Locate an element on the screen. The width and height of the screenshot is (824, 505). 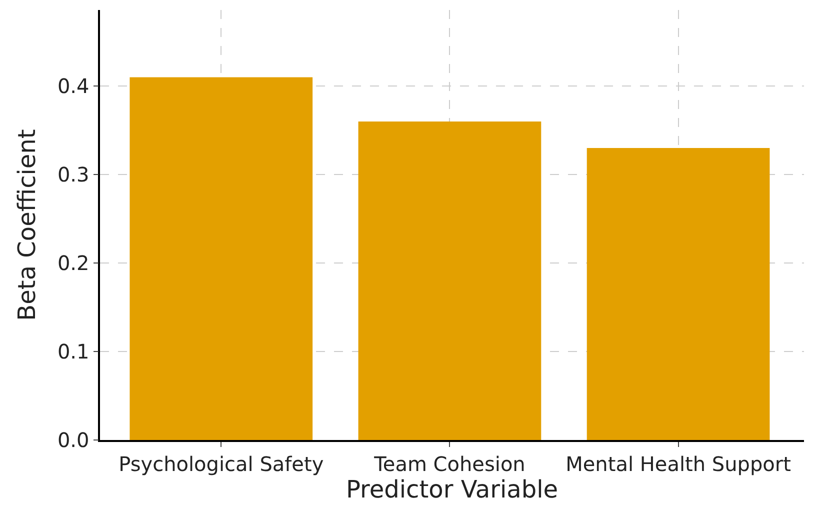
x-tick-label: Mental Health Support is located at coordinates (679, 464).